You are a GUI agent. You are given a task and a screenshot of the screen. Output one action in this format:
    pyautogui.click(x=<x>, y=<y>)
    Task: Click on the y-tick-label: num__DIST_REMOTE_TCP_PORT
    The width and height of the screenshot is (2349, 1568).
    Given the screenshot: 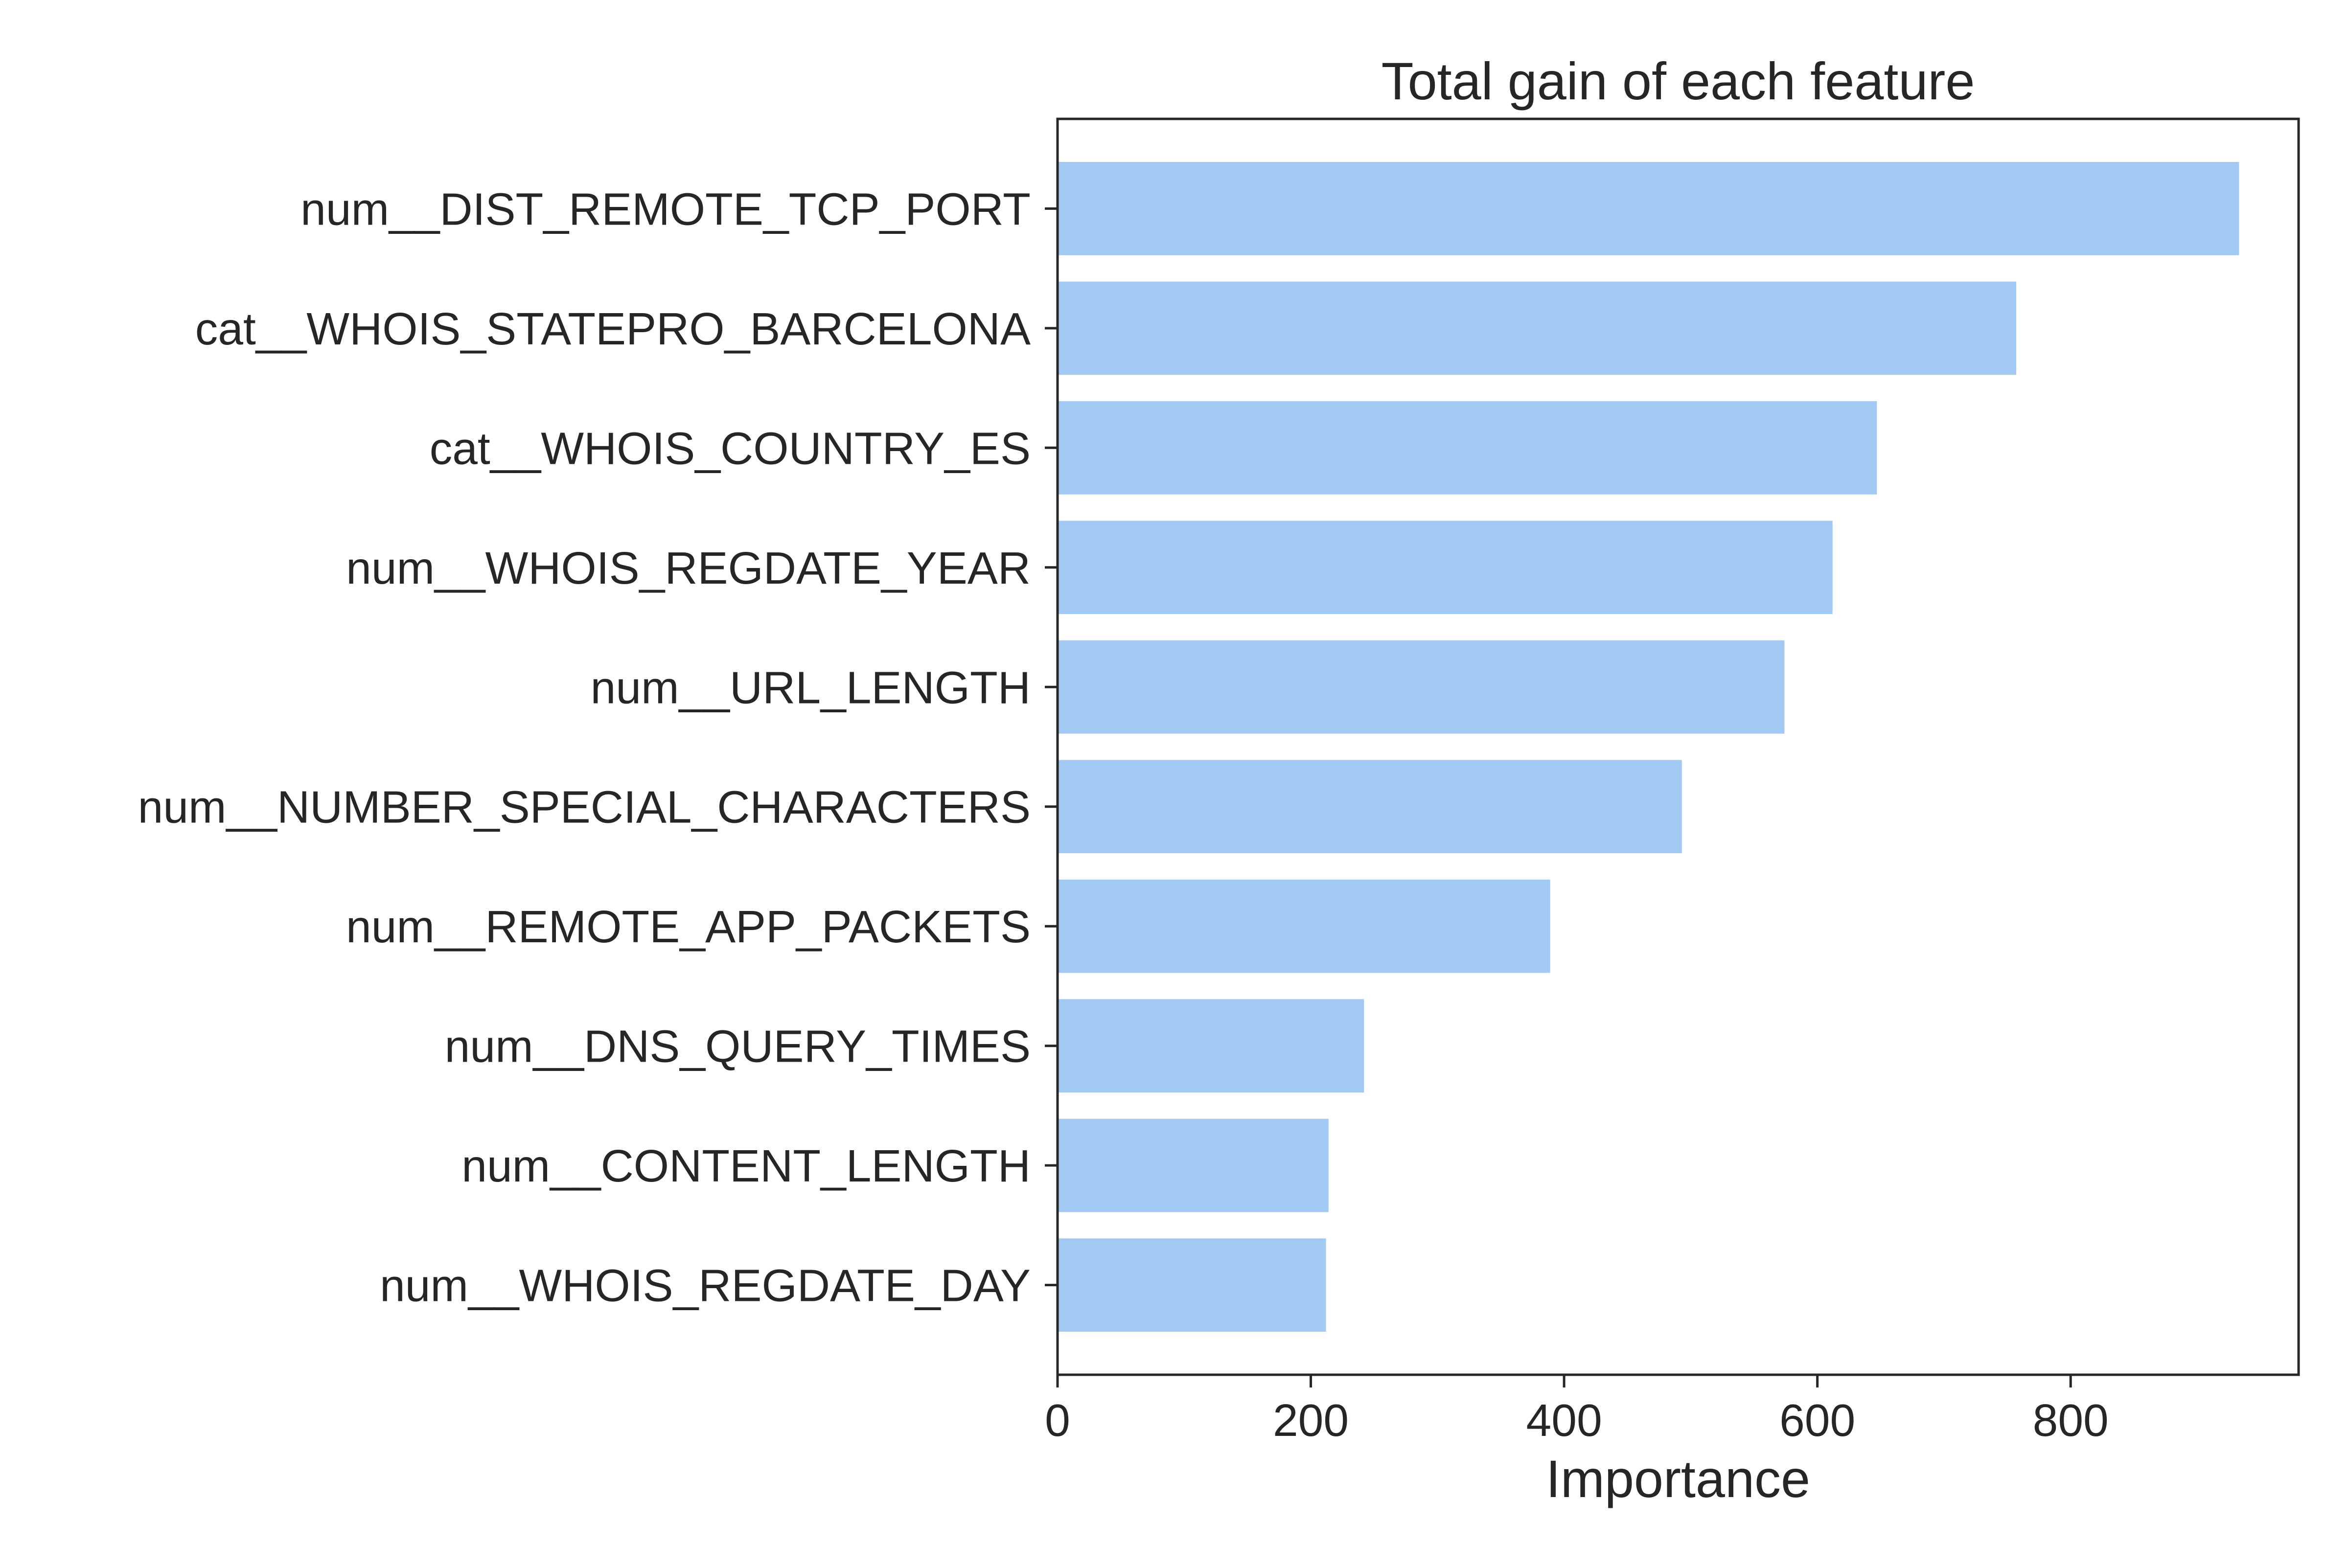 What is the action you would take?
    pyautogui.click(x=665, y=209)
    